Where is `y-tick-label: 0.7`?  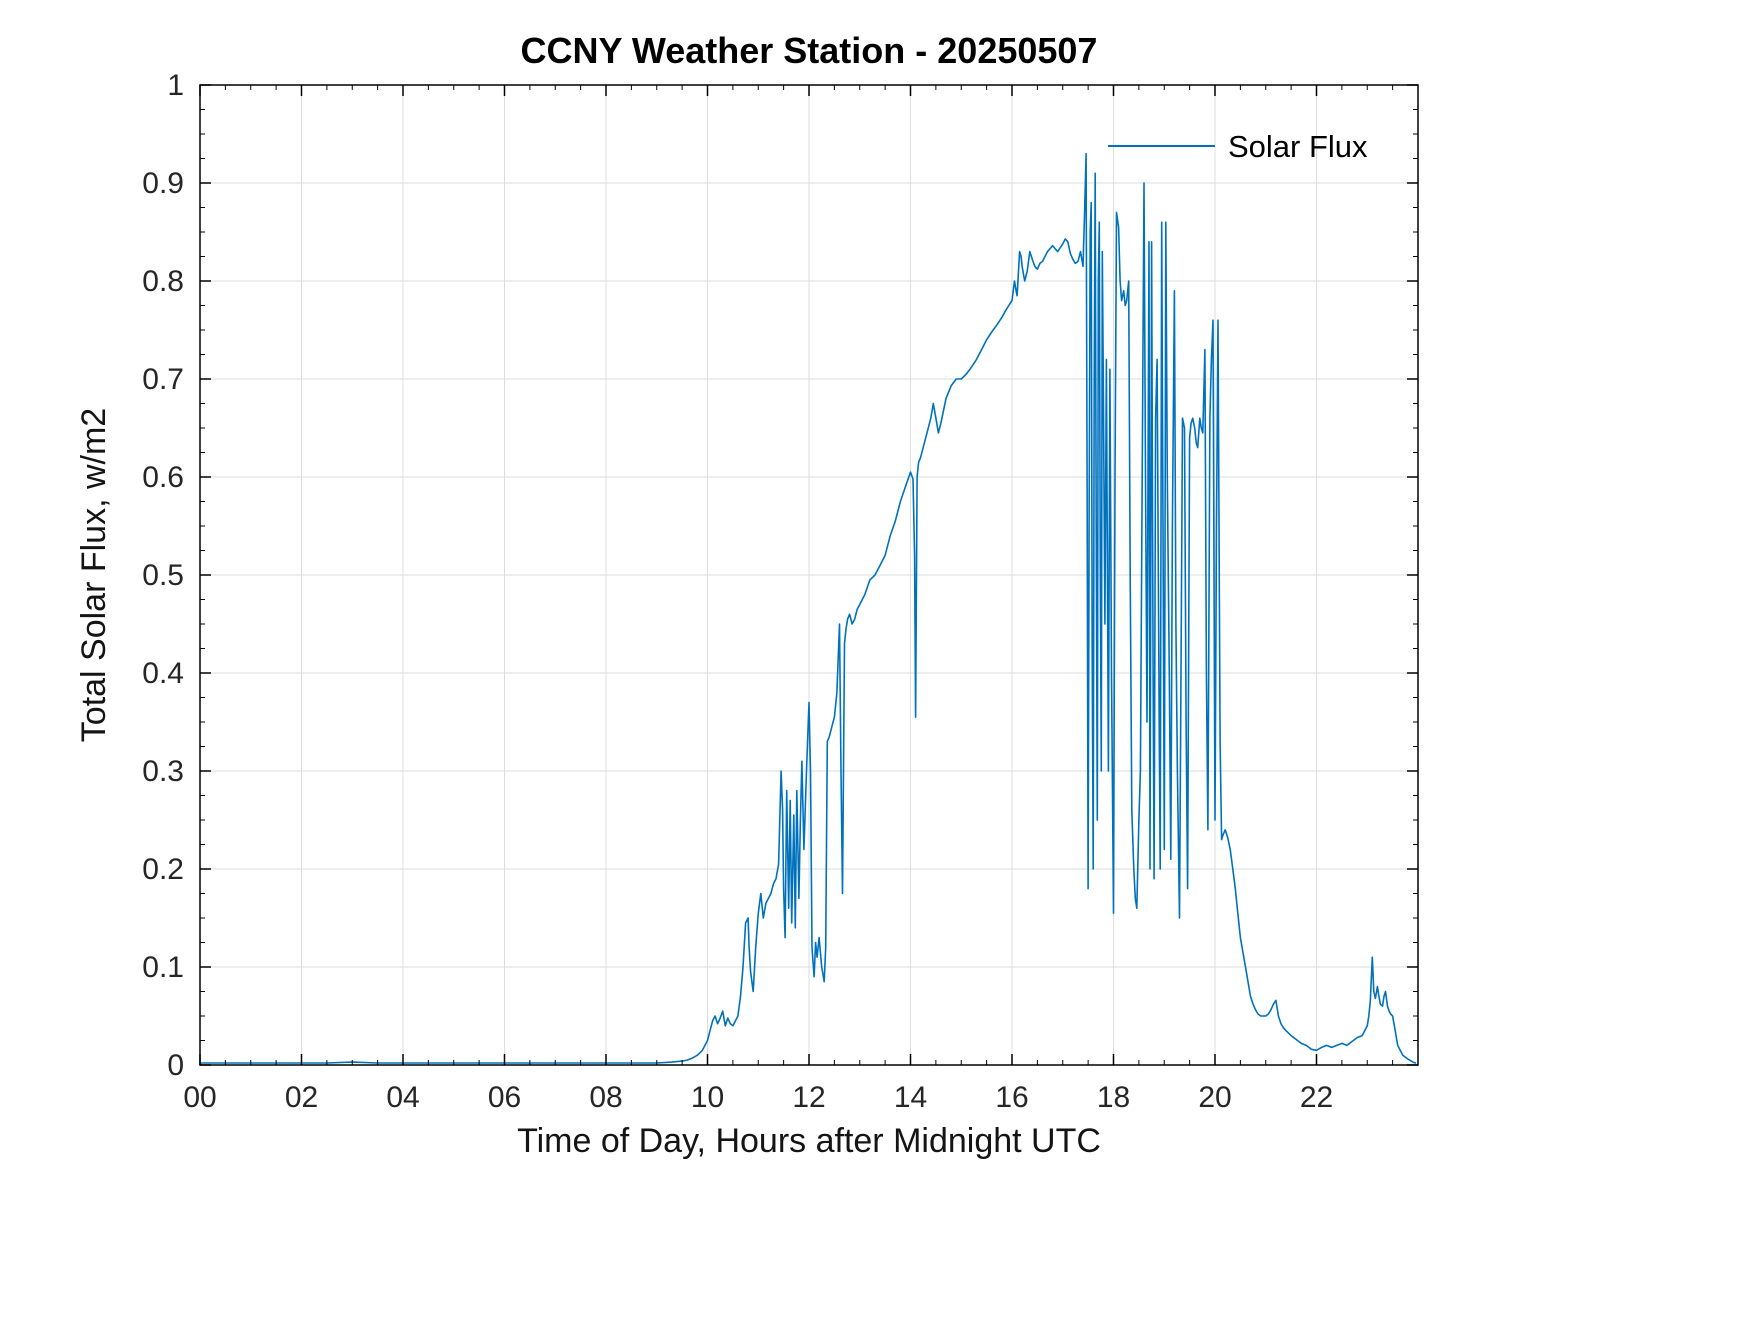
y-tick-label: 0.7 is located at coordinates (163, 379).